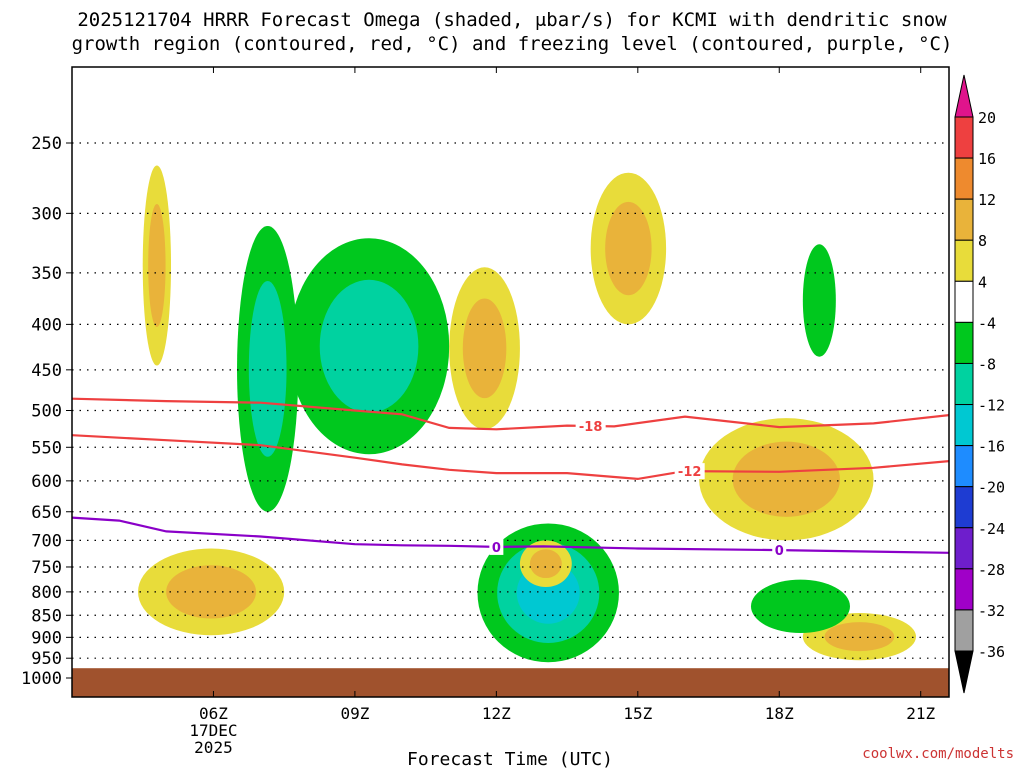 The width and height of the screenshot is (1024, 768). What do you see at coordinates (991, 652) in the screenshot?
I see `colorbar-label--36: -36` at bounding box center [991, 652].